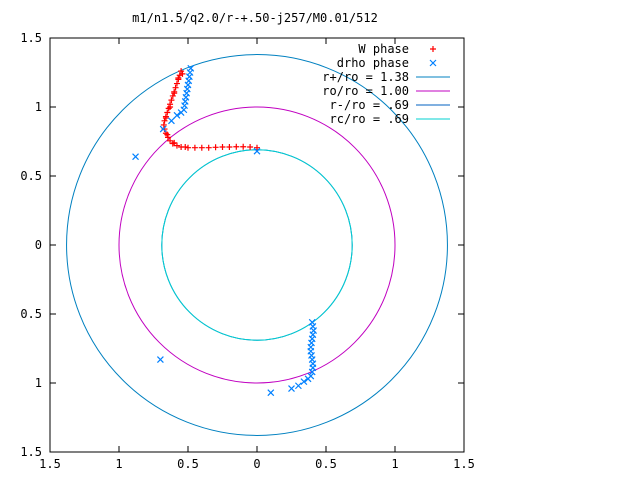 This screenshot has width=640, height=480. What do you see at coordinates (31, 314) in the screenshot?
I see `y-tick-label-4: 0.5` at bounding box center [31, 314].